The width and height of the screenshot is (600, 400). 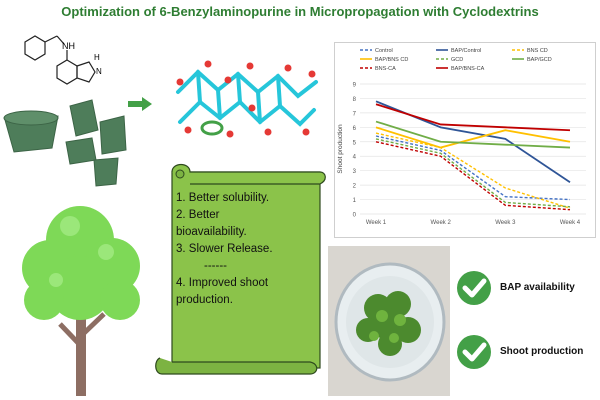 What do you see at coordinates (466, 51) in the screenshot?
I see `legend-entry: BAP/Control` at bounding box center [466, 51].